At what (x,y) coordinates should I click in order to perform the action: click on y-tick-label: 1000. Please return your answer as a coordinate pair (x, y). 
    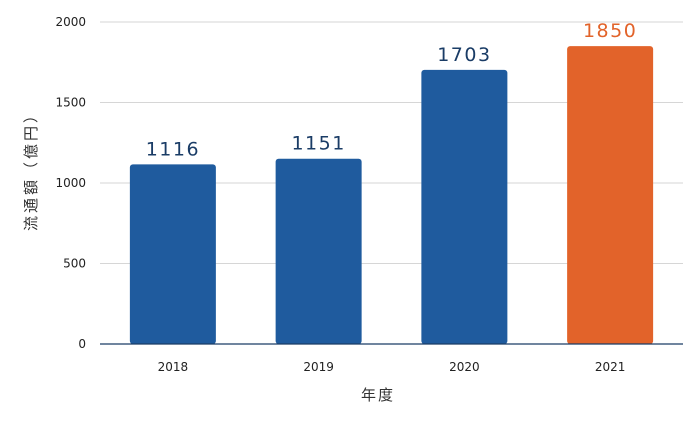
    Looking at the image, I should click on (70, 183).